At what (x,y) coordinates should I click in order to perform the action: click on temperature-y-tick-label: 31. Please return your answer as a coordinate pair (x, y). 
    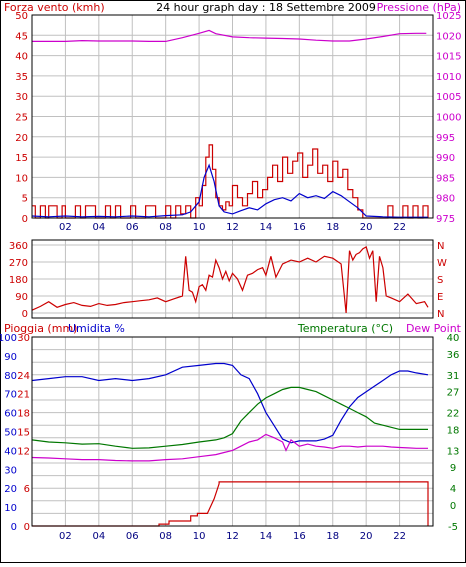
    Looking at the image, I should click on (453, 376).